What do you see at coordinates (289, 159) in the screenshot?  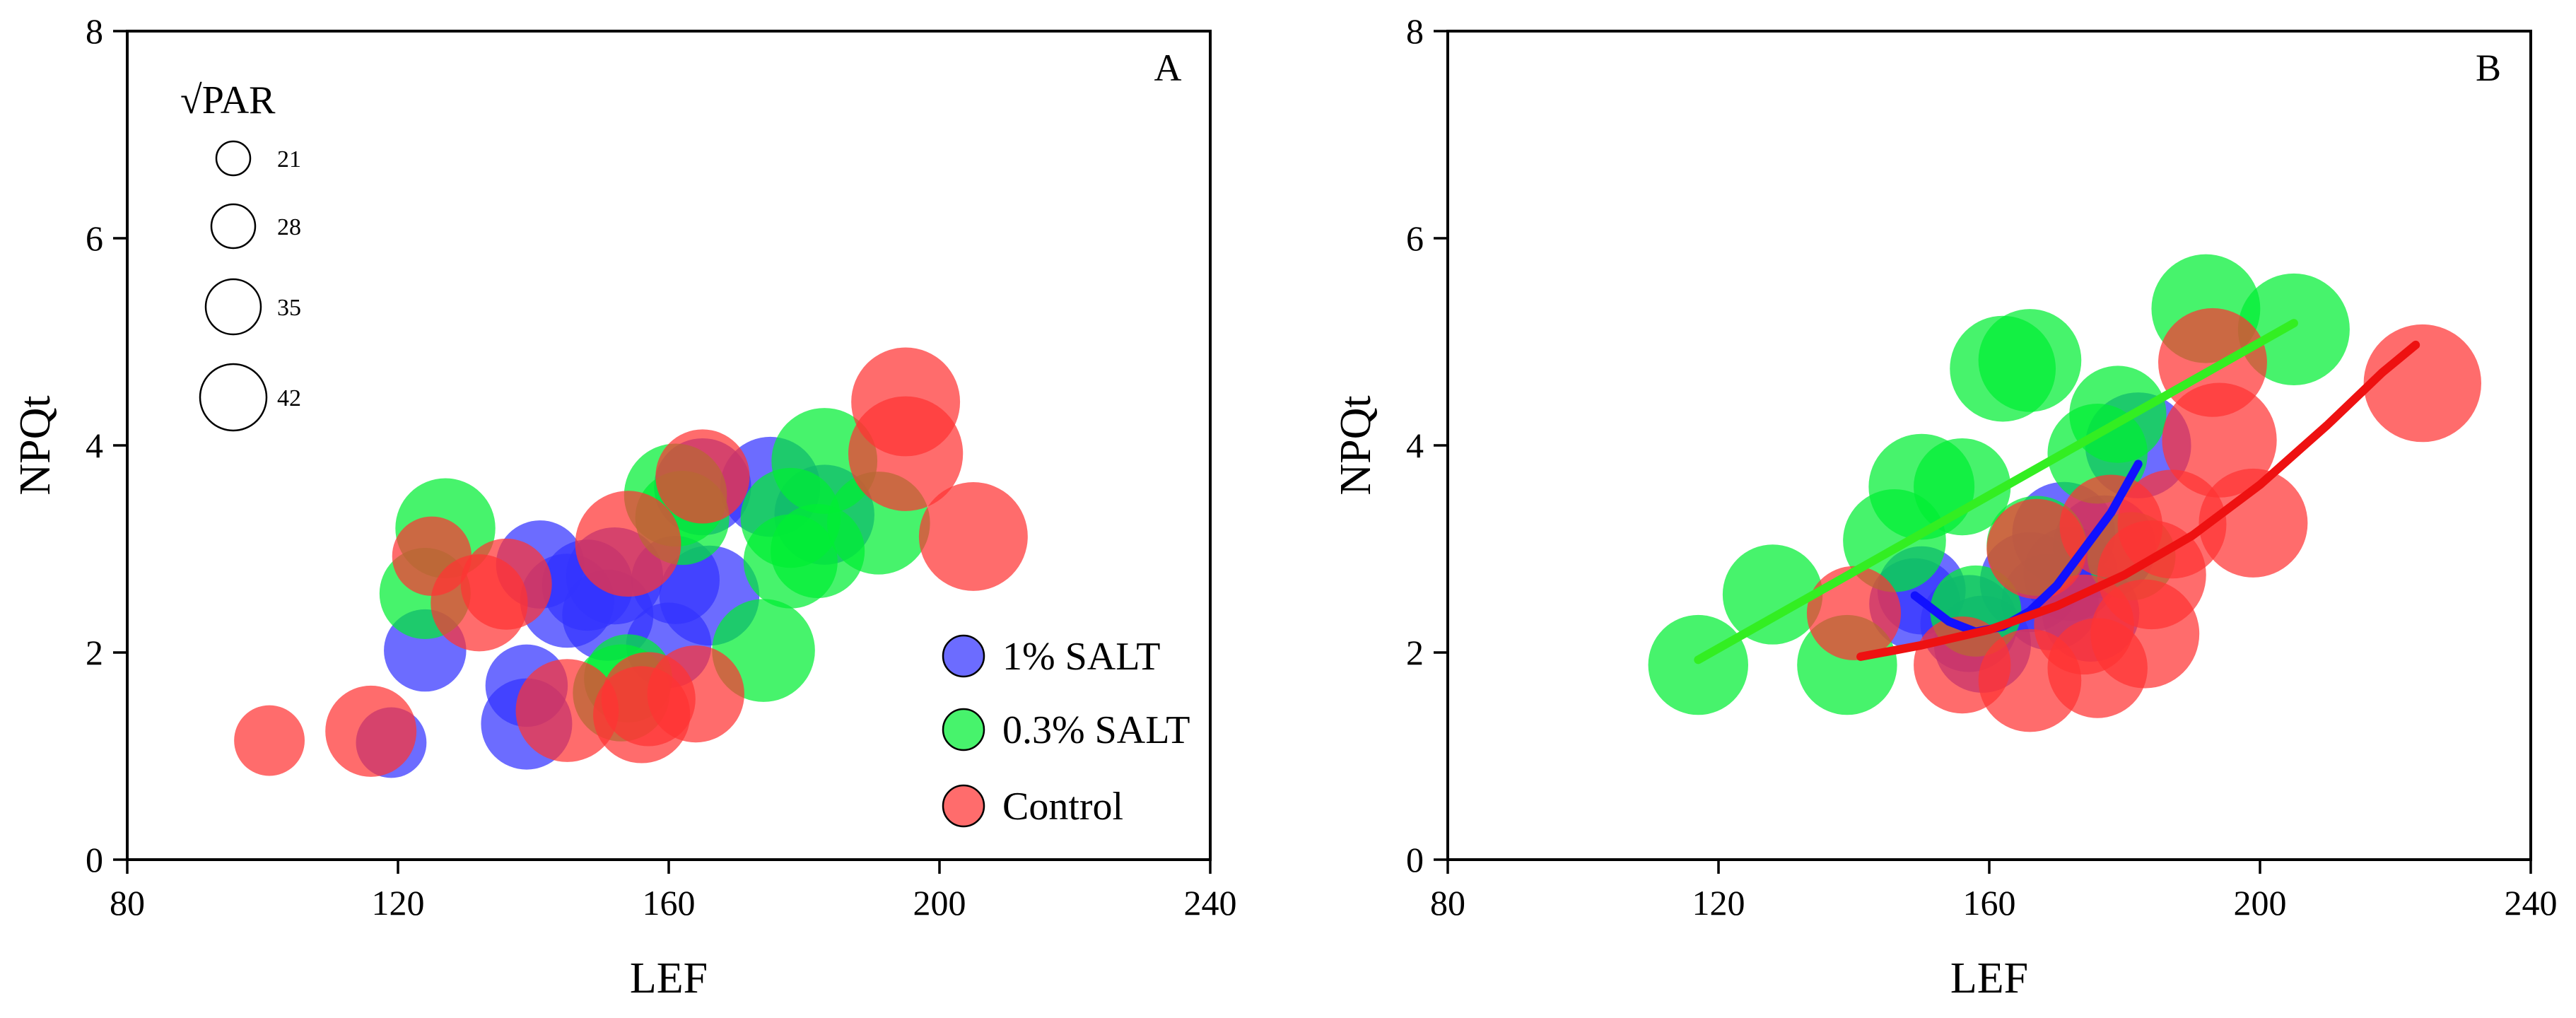 I see `size-legend-label: 21` at bounding box center [289, 159].